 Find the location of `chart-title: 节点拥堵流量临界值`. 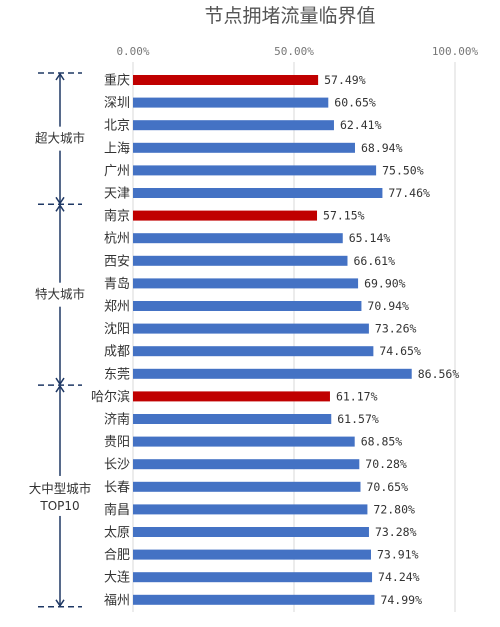

chart-title: 节点拥堵流量临界值 is located at coordinates (289, 16).